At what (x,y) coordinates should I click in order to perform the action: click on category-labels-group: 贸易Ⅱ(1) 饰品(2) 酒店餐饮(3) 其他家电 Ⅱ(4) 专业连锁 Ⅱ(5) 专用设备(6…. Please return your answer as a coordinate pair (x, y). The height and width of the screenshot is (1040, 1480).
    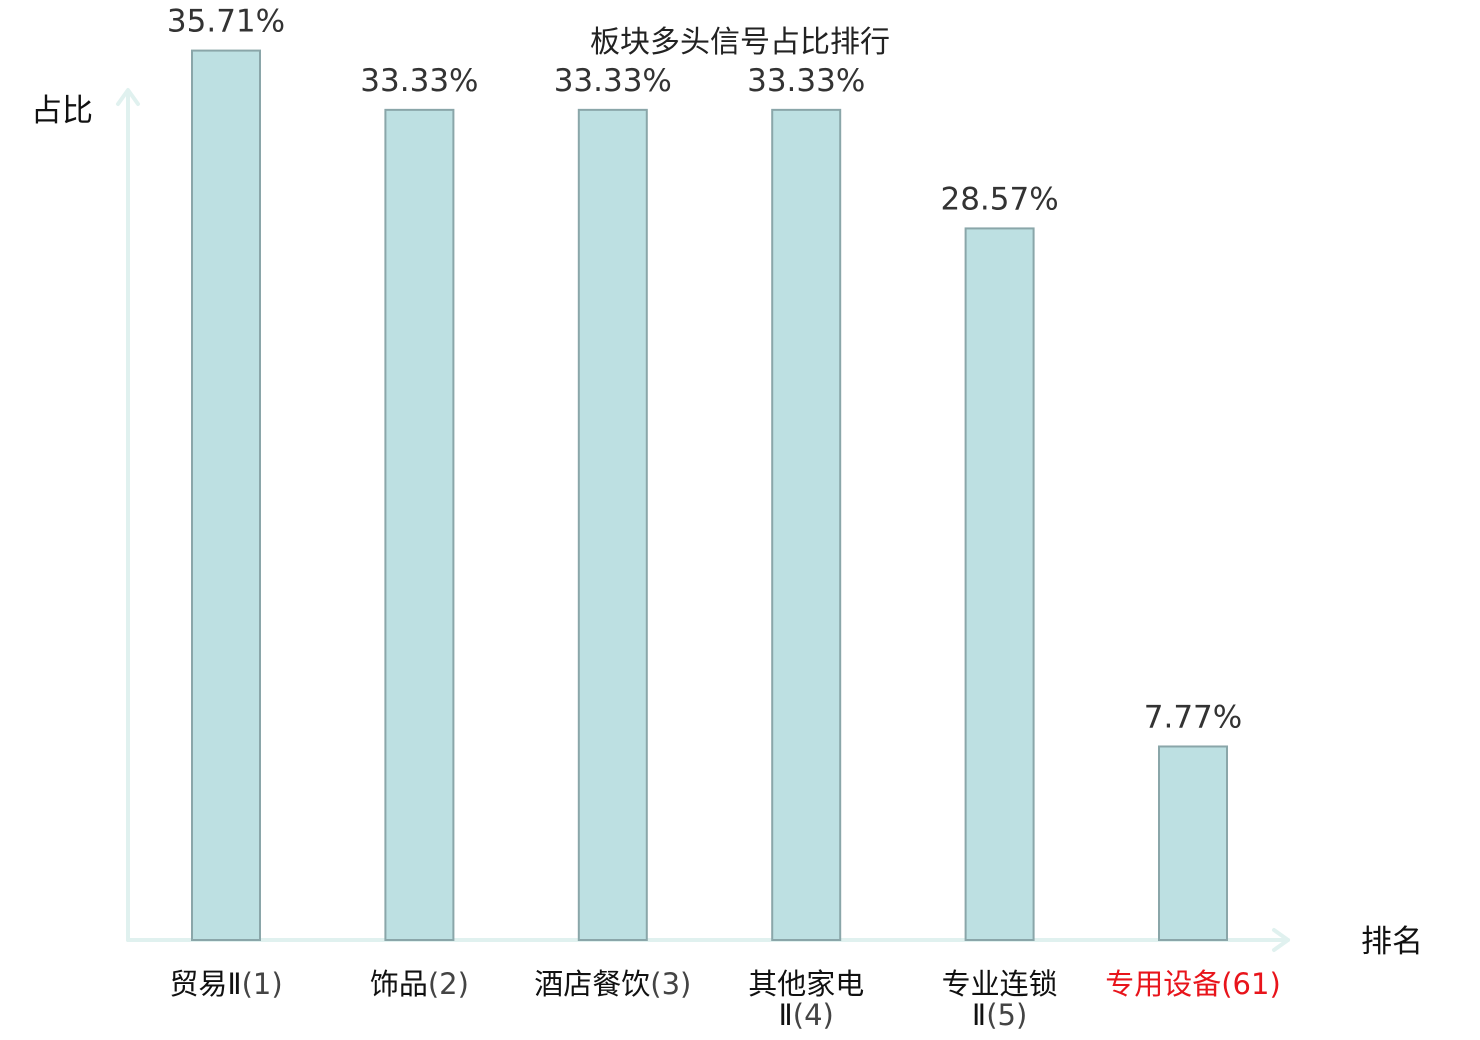
    Looking at the image, I should click on (724, 999).